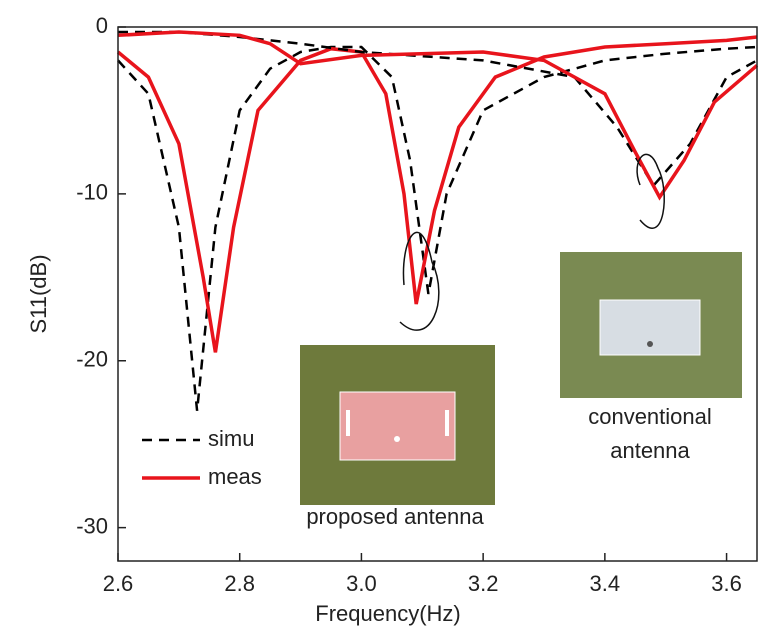  I want to click on y-axis-label: S11(dB), so click(38, 293).